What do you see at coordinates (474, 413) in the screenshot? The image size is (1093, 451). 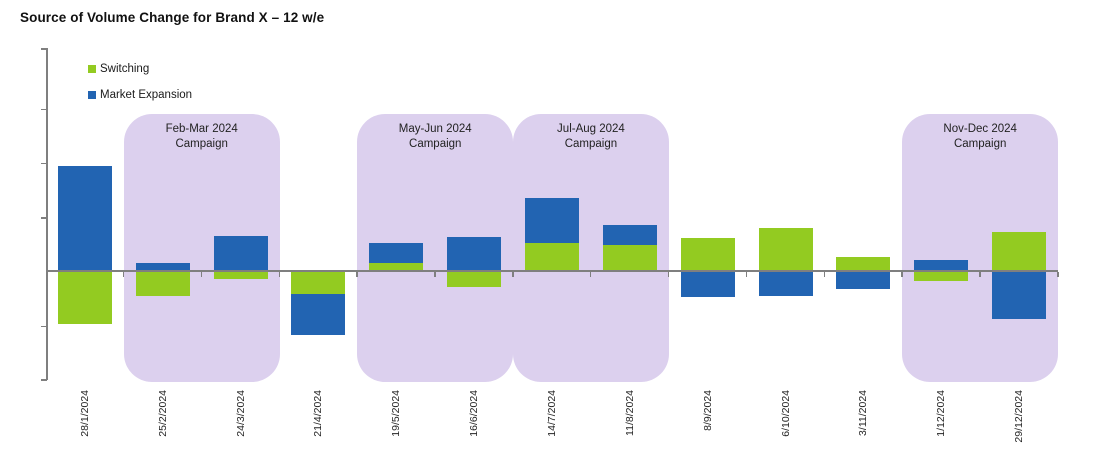 I see `x-axis-label-5: 16/6/2024` at bounding box center [474, 413].